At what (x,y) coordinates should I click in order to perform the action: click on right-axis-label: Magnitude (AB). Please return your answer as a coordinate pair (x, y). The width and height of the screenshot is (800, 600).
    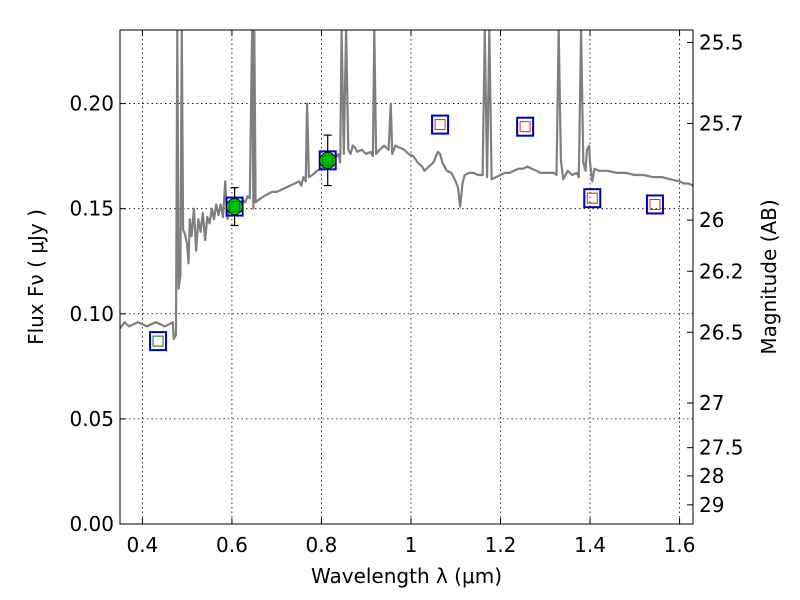
    Looking at the image, I should click on (769, 276).